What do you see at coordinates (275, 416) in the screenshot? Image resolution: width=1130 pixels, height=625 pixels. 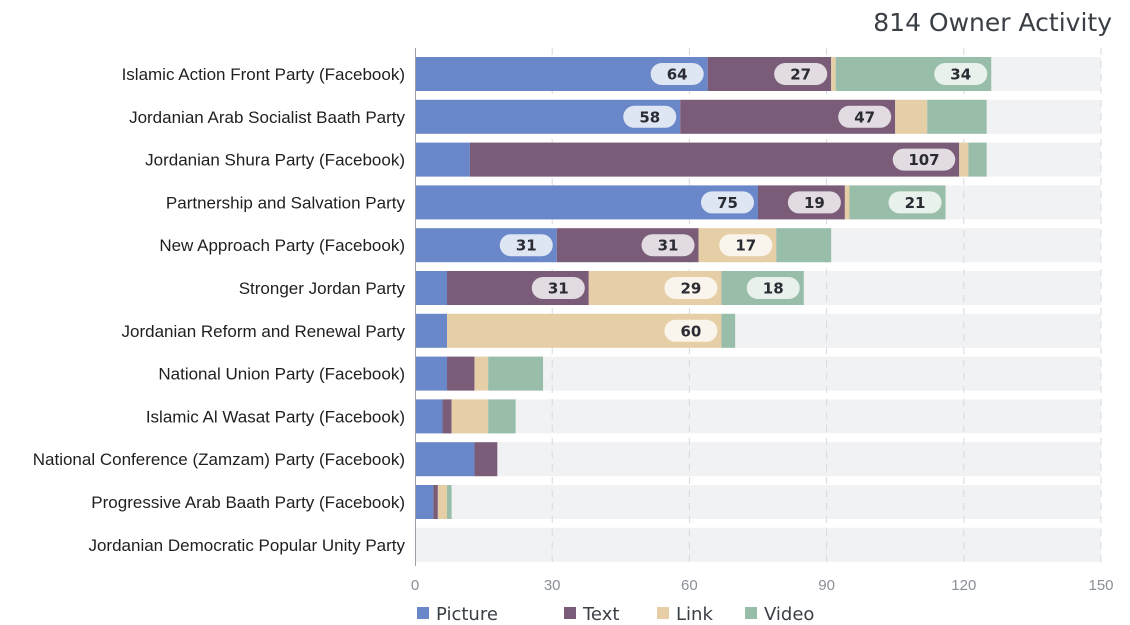 I see `category-label: Islamic Al Wasat Party (Facebook)` at bounding box center [275, 416].